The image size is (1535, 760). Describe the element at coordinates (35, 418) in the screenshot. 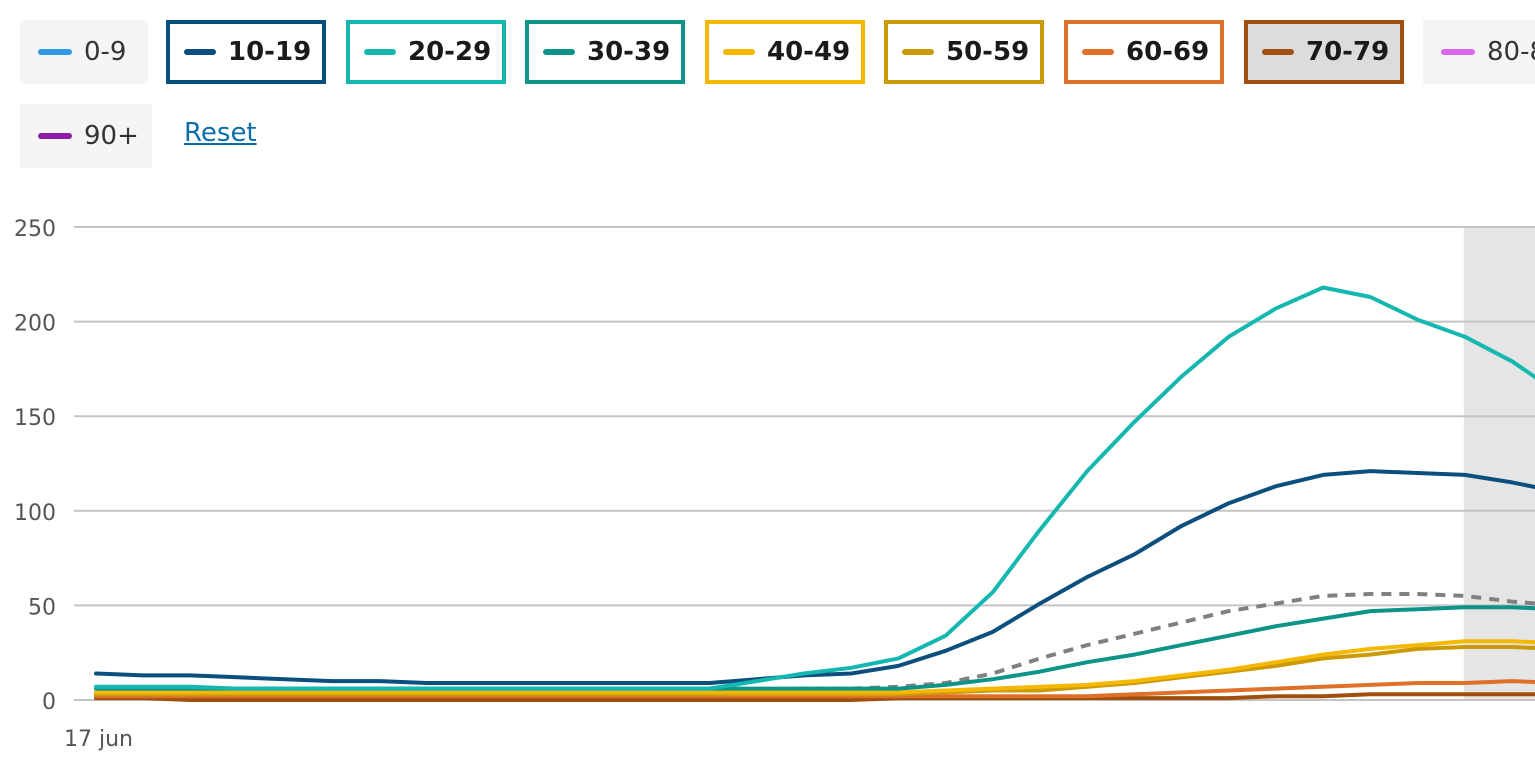

I see `y-tick-label: 150` at that location.